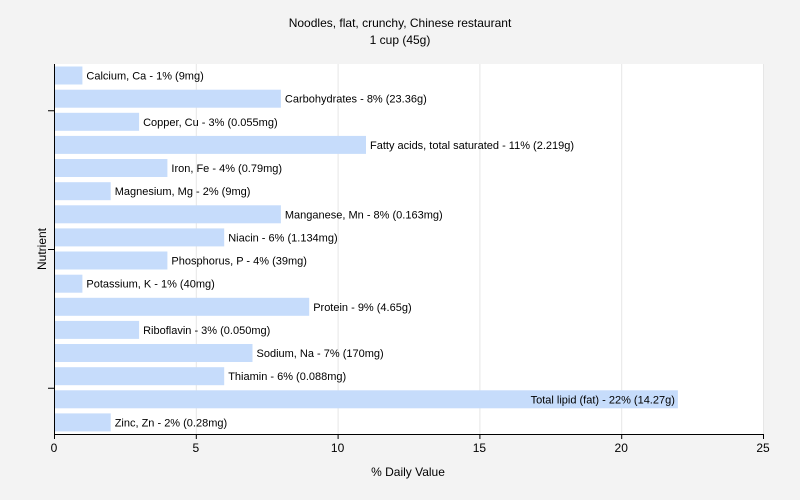  What do you see at coordinates (42, 248) in the screenshot?
I see `y-axis-title: Nutrient` at bounding box center [42, 248].